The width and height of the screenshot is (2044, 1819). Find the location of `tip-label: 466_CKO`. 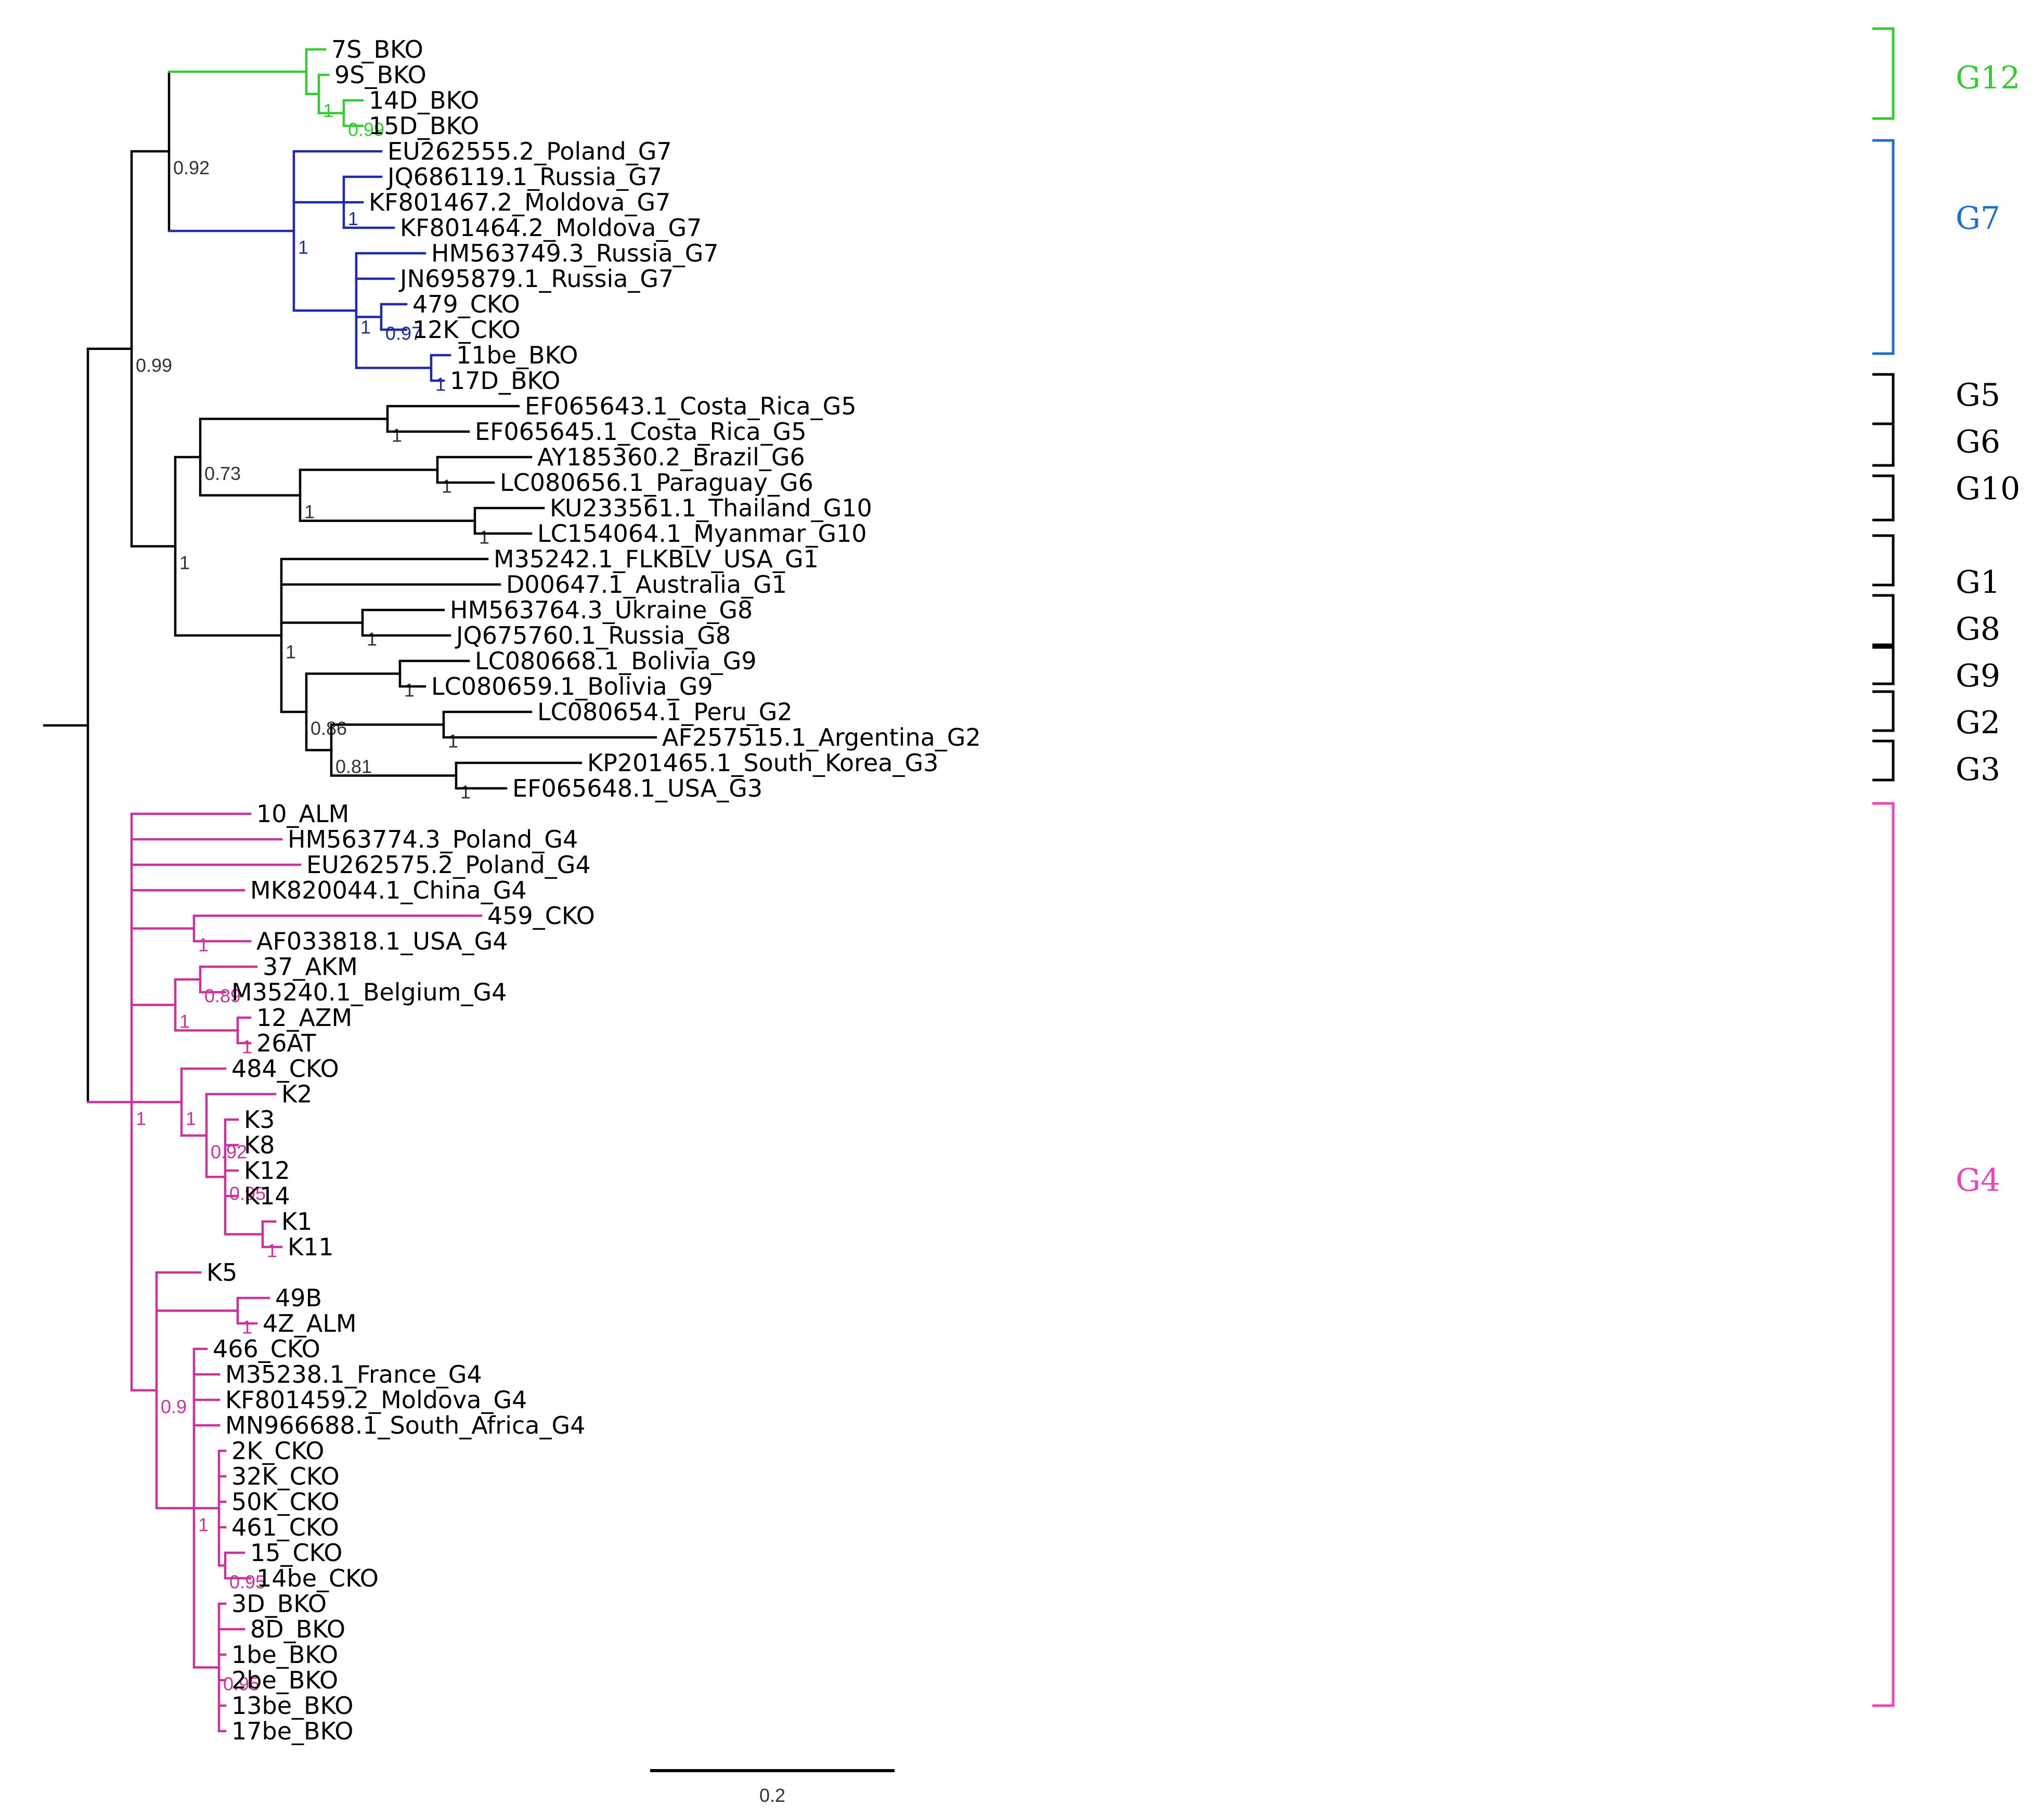

tip-label: 466_CKO is located at coordinates (266, 1349).